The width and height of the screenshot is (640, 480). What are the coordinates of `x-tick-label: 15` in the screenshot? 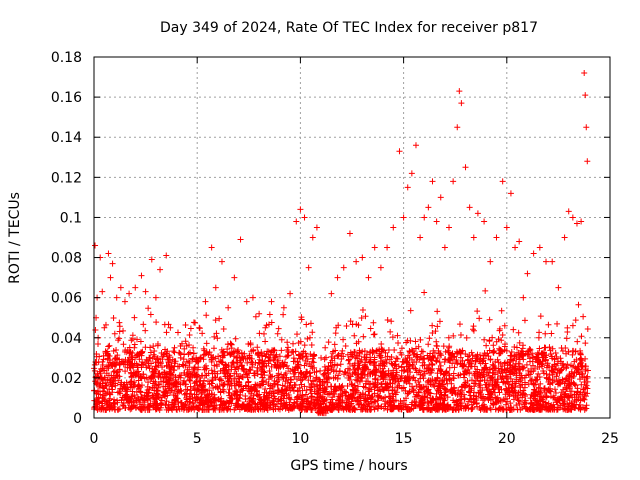 It's located at (404, 439).